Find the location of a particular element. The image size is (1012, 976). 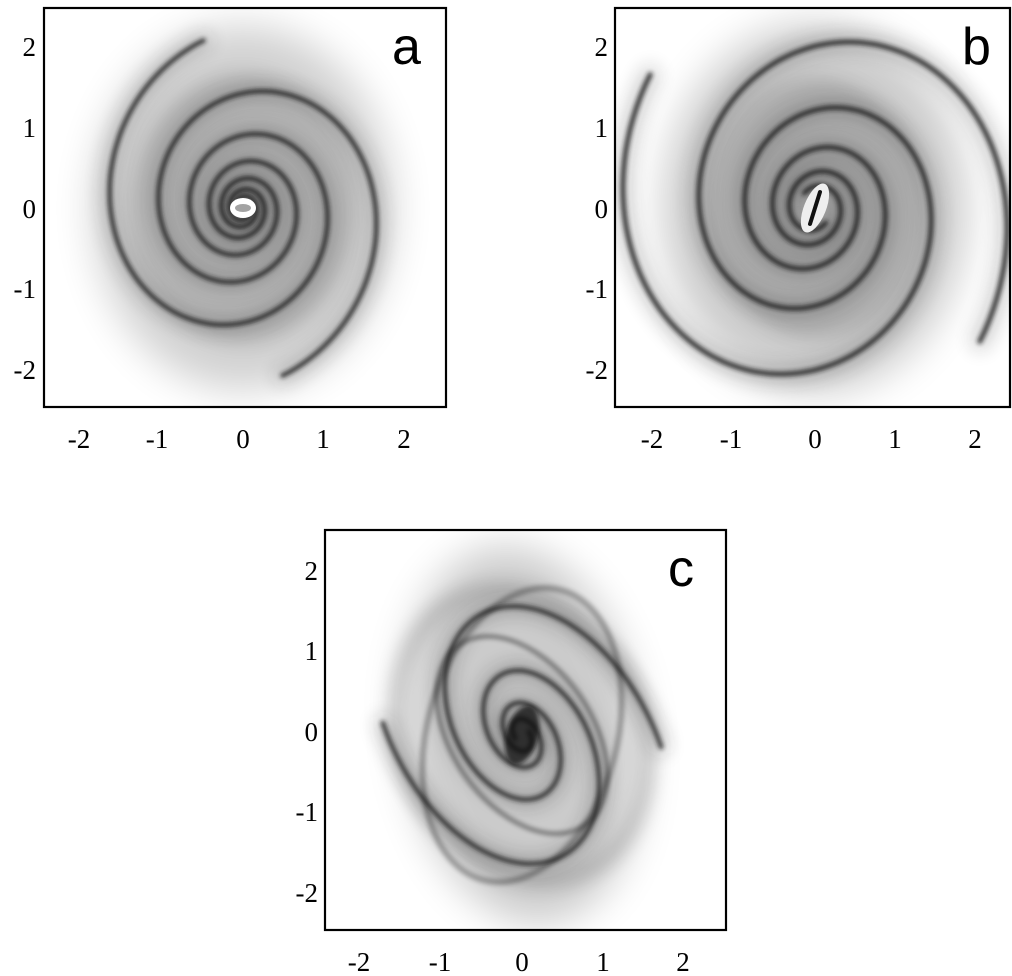

panel-c-y-tick-label: 1 is located at coordinates (312, 651).